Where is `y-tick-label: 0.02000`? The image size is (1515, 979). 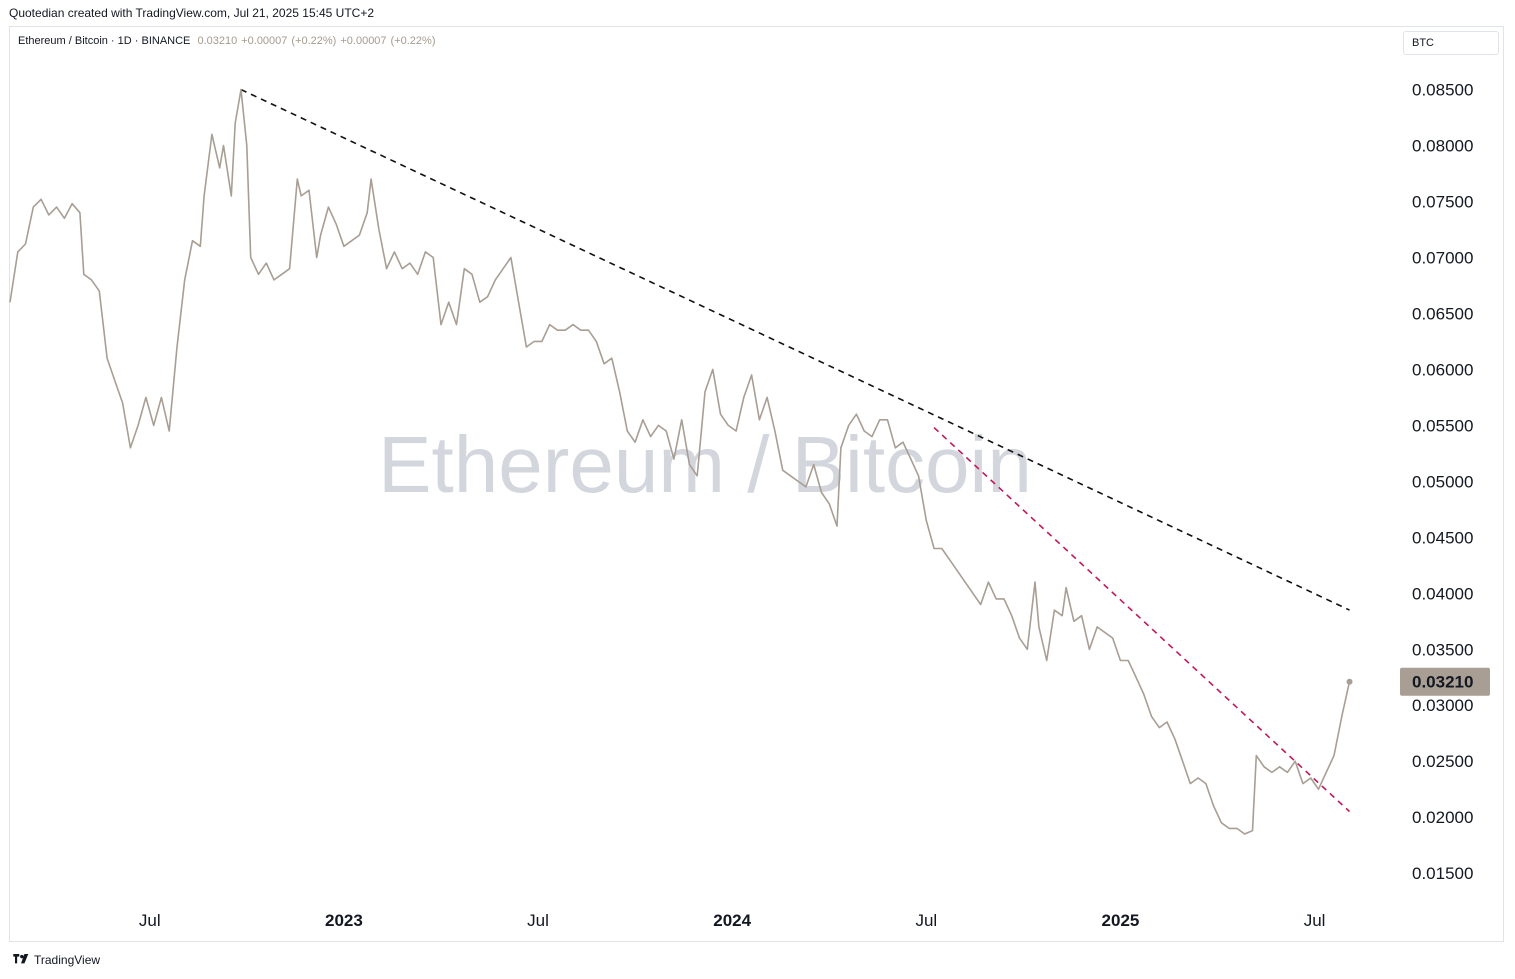
y-tick-label: 0.02000 is located at coordinates (1442, 817).